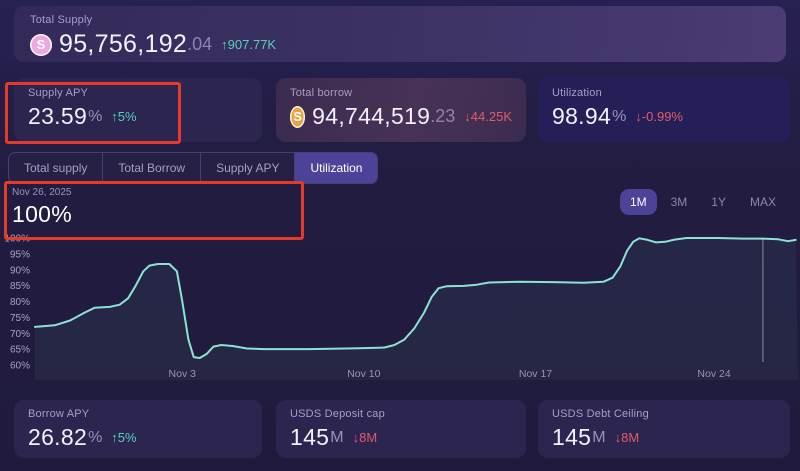 The width and height of the screenshot is (800, 471). I want to click on y-tick-label: 85%, so click(20, 286).